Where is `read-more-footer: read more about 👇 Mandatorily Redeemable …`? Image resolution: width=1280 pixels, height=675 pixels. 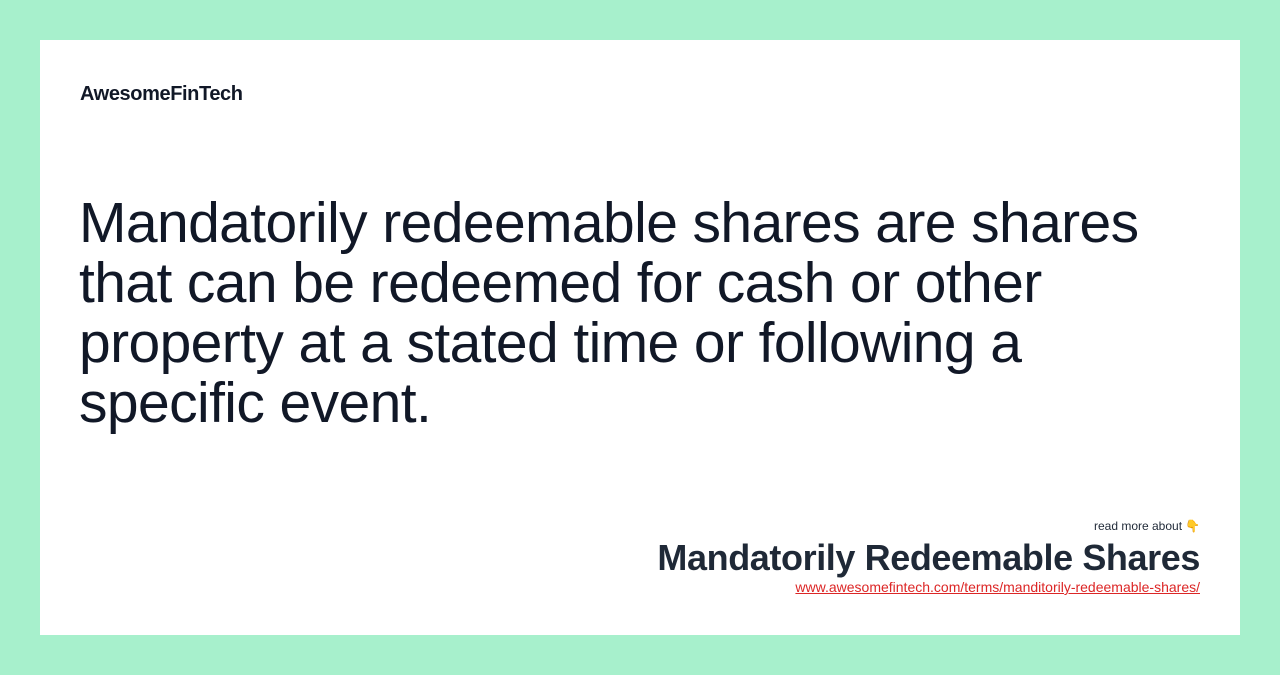
read-more-footer: read more about 👇 Mandatorily Redeemable … is located at coordinates (928, 557).